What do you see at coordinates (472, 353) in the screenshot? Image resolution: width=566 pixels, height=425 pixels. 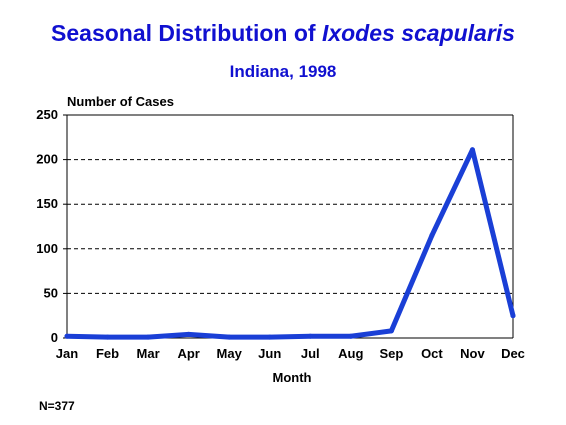 I see `x-tick-label-nov: Nov` at bounding box center [472, 353].